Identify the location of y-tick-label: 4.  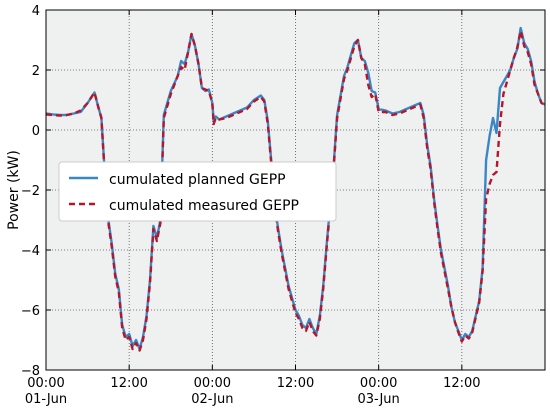
(36, 11).